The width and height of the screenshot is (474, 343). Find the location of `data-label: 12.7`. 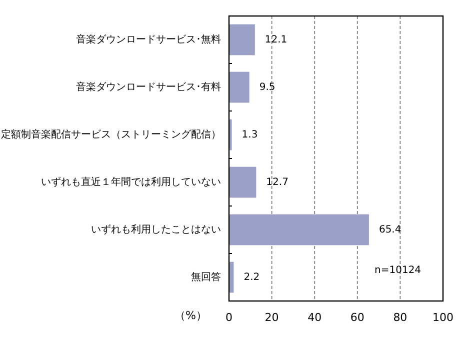

data-label: 12.7 is located at coordinates (277, 182).